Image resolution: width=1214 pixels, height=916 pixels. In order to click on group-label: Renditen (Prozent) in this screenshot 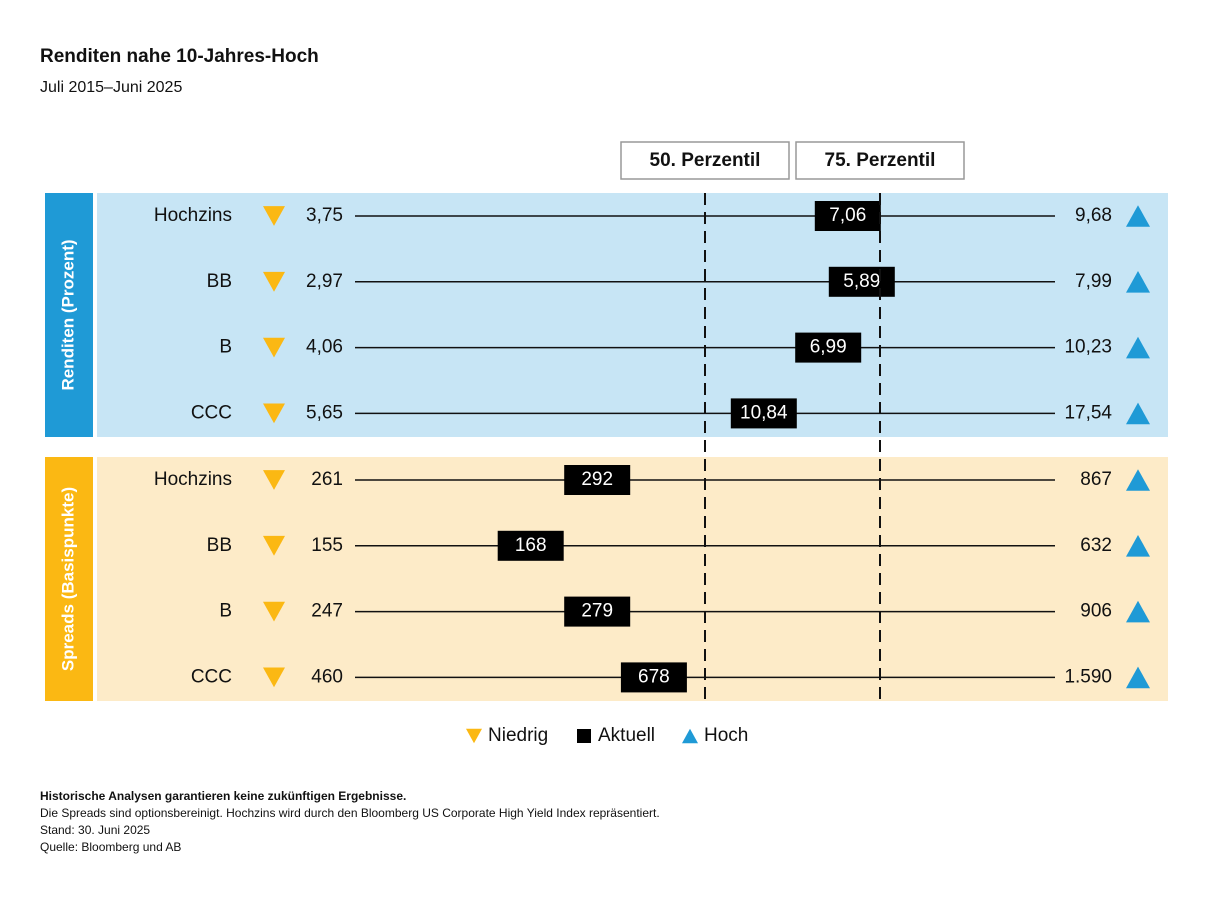, I will do `click(67, 314)`.